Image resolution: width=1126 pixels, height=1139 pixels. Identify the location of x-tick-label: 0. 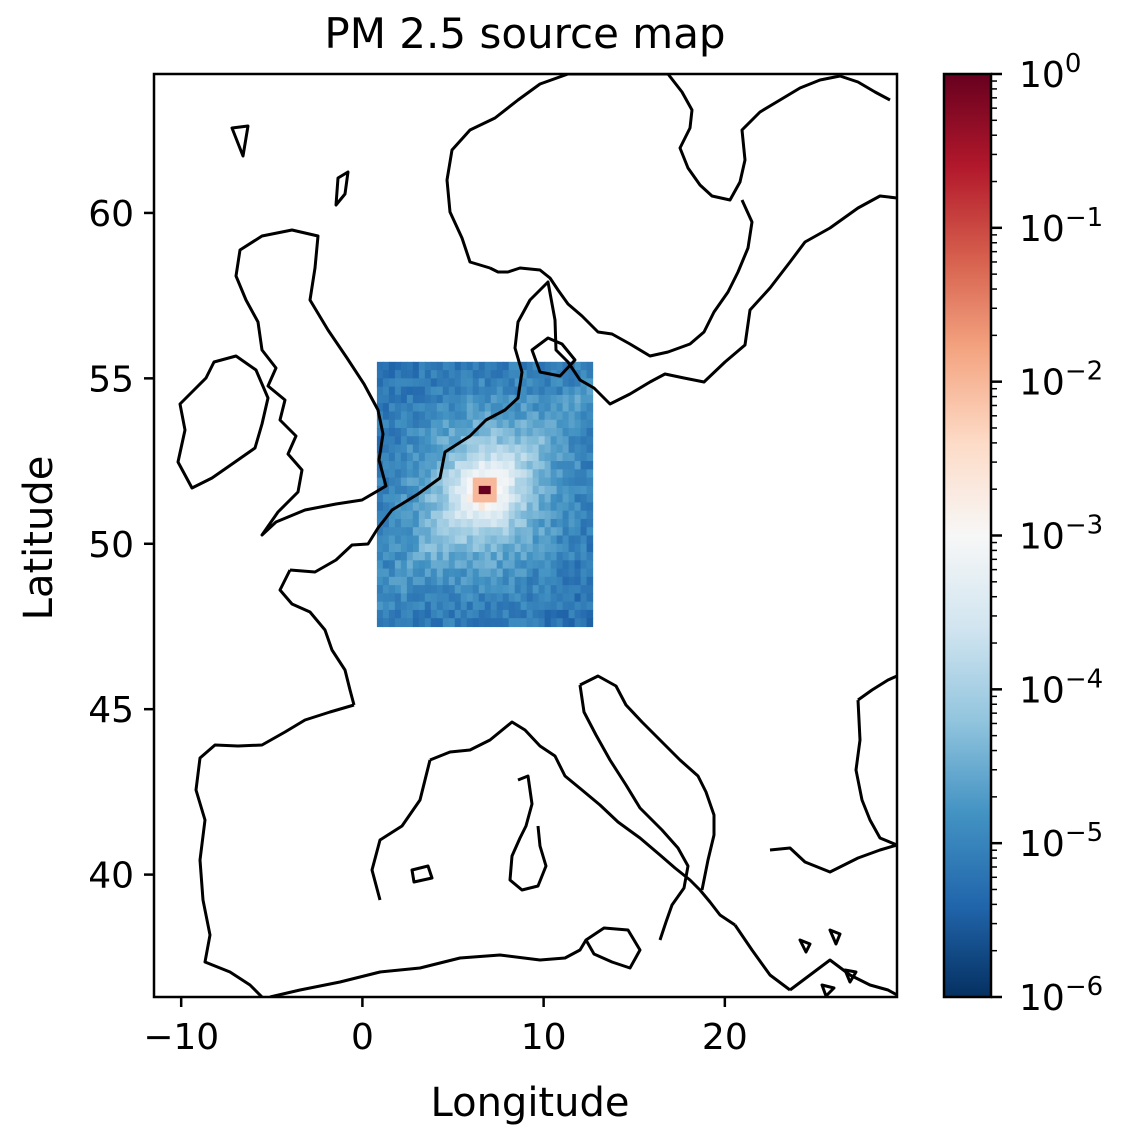
(362, 1037).